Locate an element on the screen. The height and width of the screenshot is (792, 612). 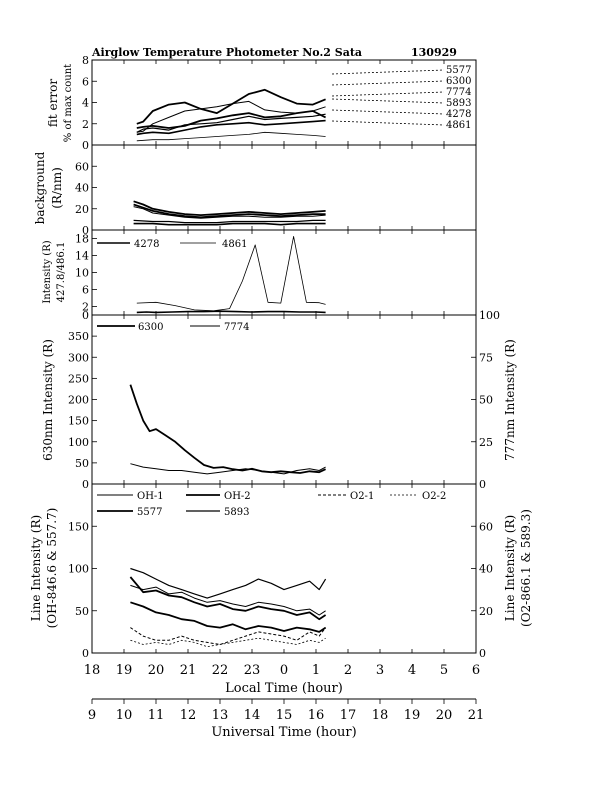
legend-label-O2-1: O2-1 is located at coordinates (362, 496).